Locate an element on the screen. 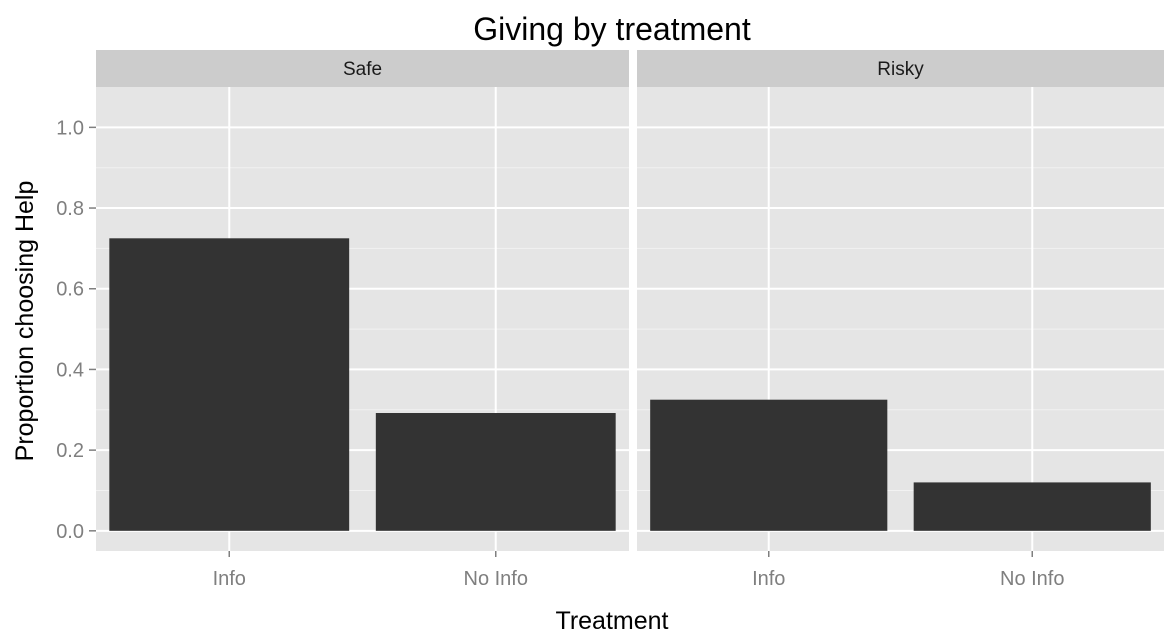  y-tick-label: 0.2 is located at coordinates (70, 451).